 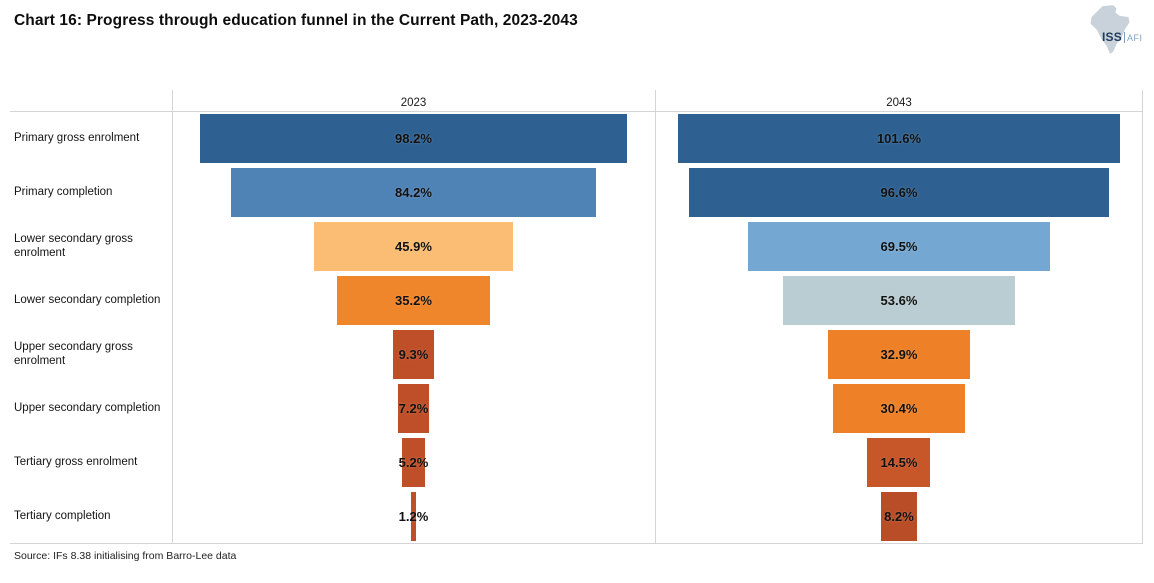 What do you see at coordinates (576, 543) in the screenshot?
I see `frame-line-bottom` at bounding box center [576, 543].